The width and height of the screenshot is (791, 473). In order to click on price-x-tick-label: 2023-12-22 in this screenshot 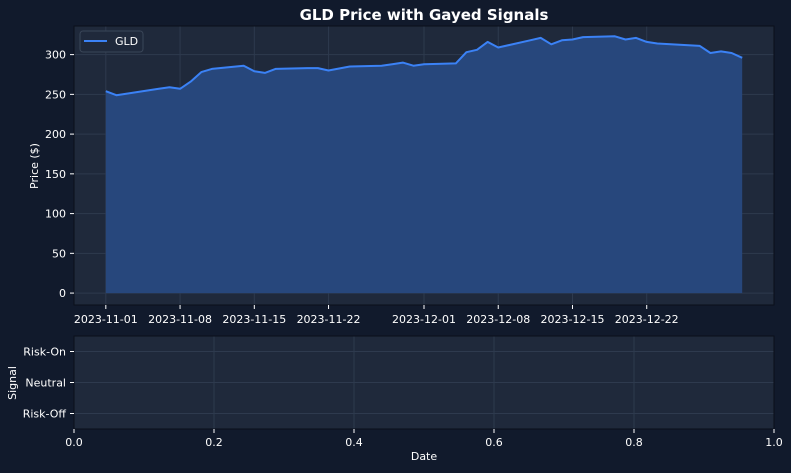, I will do `click(647, 319)`.